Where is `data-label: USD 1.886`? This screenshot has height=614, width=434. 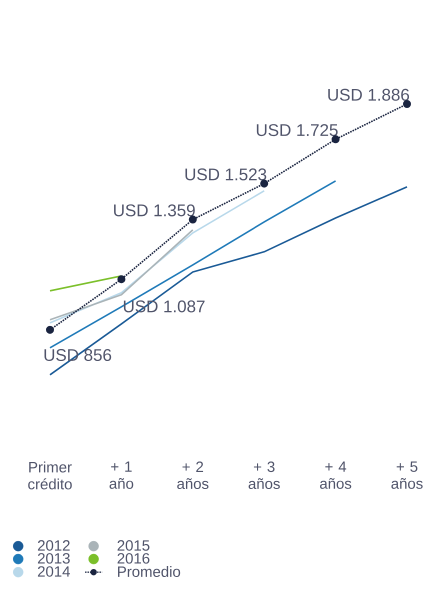 data-label: USD 1.886 is located at coordinates (368, 94).